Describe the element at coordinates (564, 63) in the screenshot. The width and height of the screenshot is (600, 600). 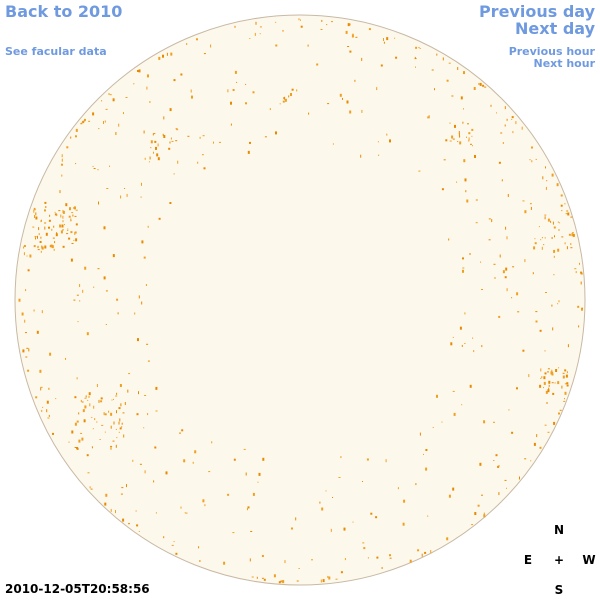
I see `next-hour-link: Next hour` at that location.